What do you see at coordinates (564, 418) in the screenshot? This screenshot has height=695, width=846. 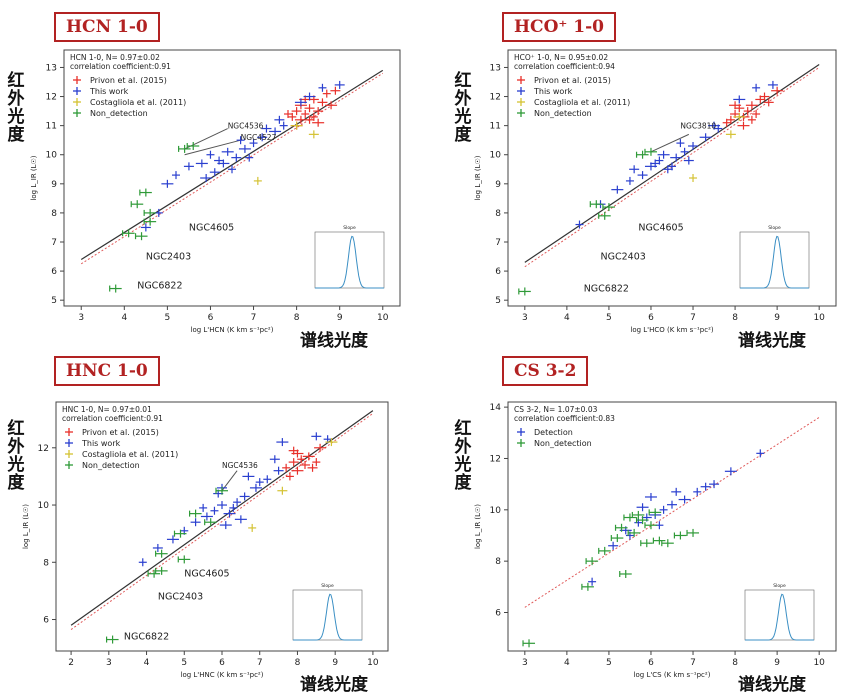 I see `corr-text: correlation coefficient:0.83` at bounding box center [564, 418].